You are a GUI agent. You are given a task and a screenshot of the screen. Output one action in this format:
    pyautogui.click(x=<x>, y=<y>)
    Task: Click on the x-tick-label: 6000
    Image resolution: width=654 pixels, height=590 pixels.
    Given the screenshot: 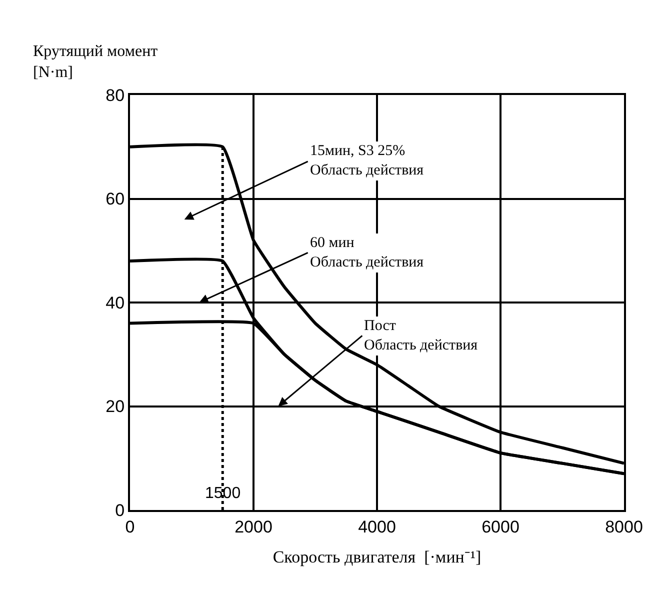 What is the action you would take?
    pyautogui.click(x=501, y=526)
    